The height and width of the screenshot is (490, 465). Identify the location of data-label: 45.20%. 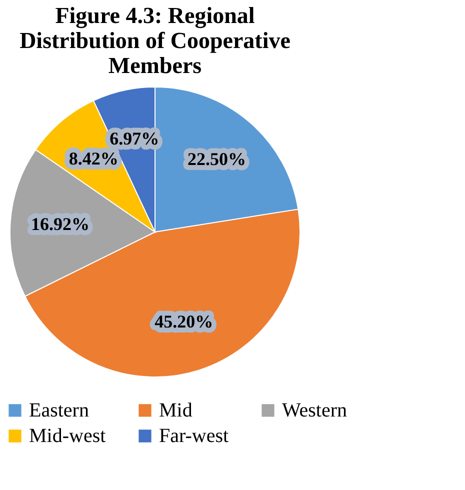
(184, 322).